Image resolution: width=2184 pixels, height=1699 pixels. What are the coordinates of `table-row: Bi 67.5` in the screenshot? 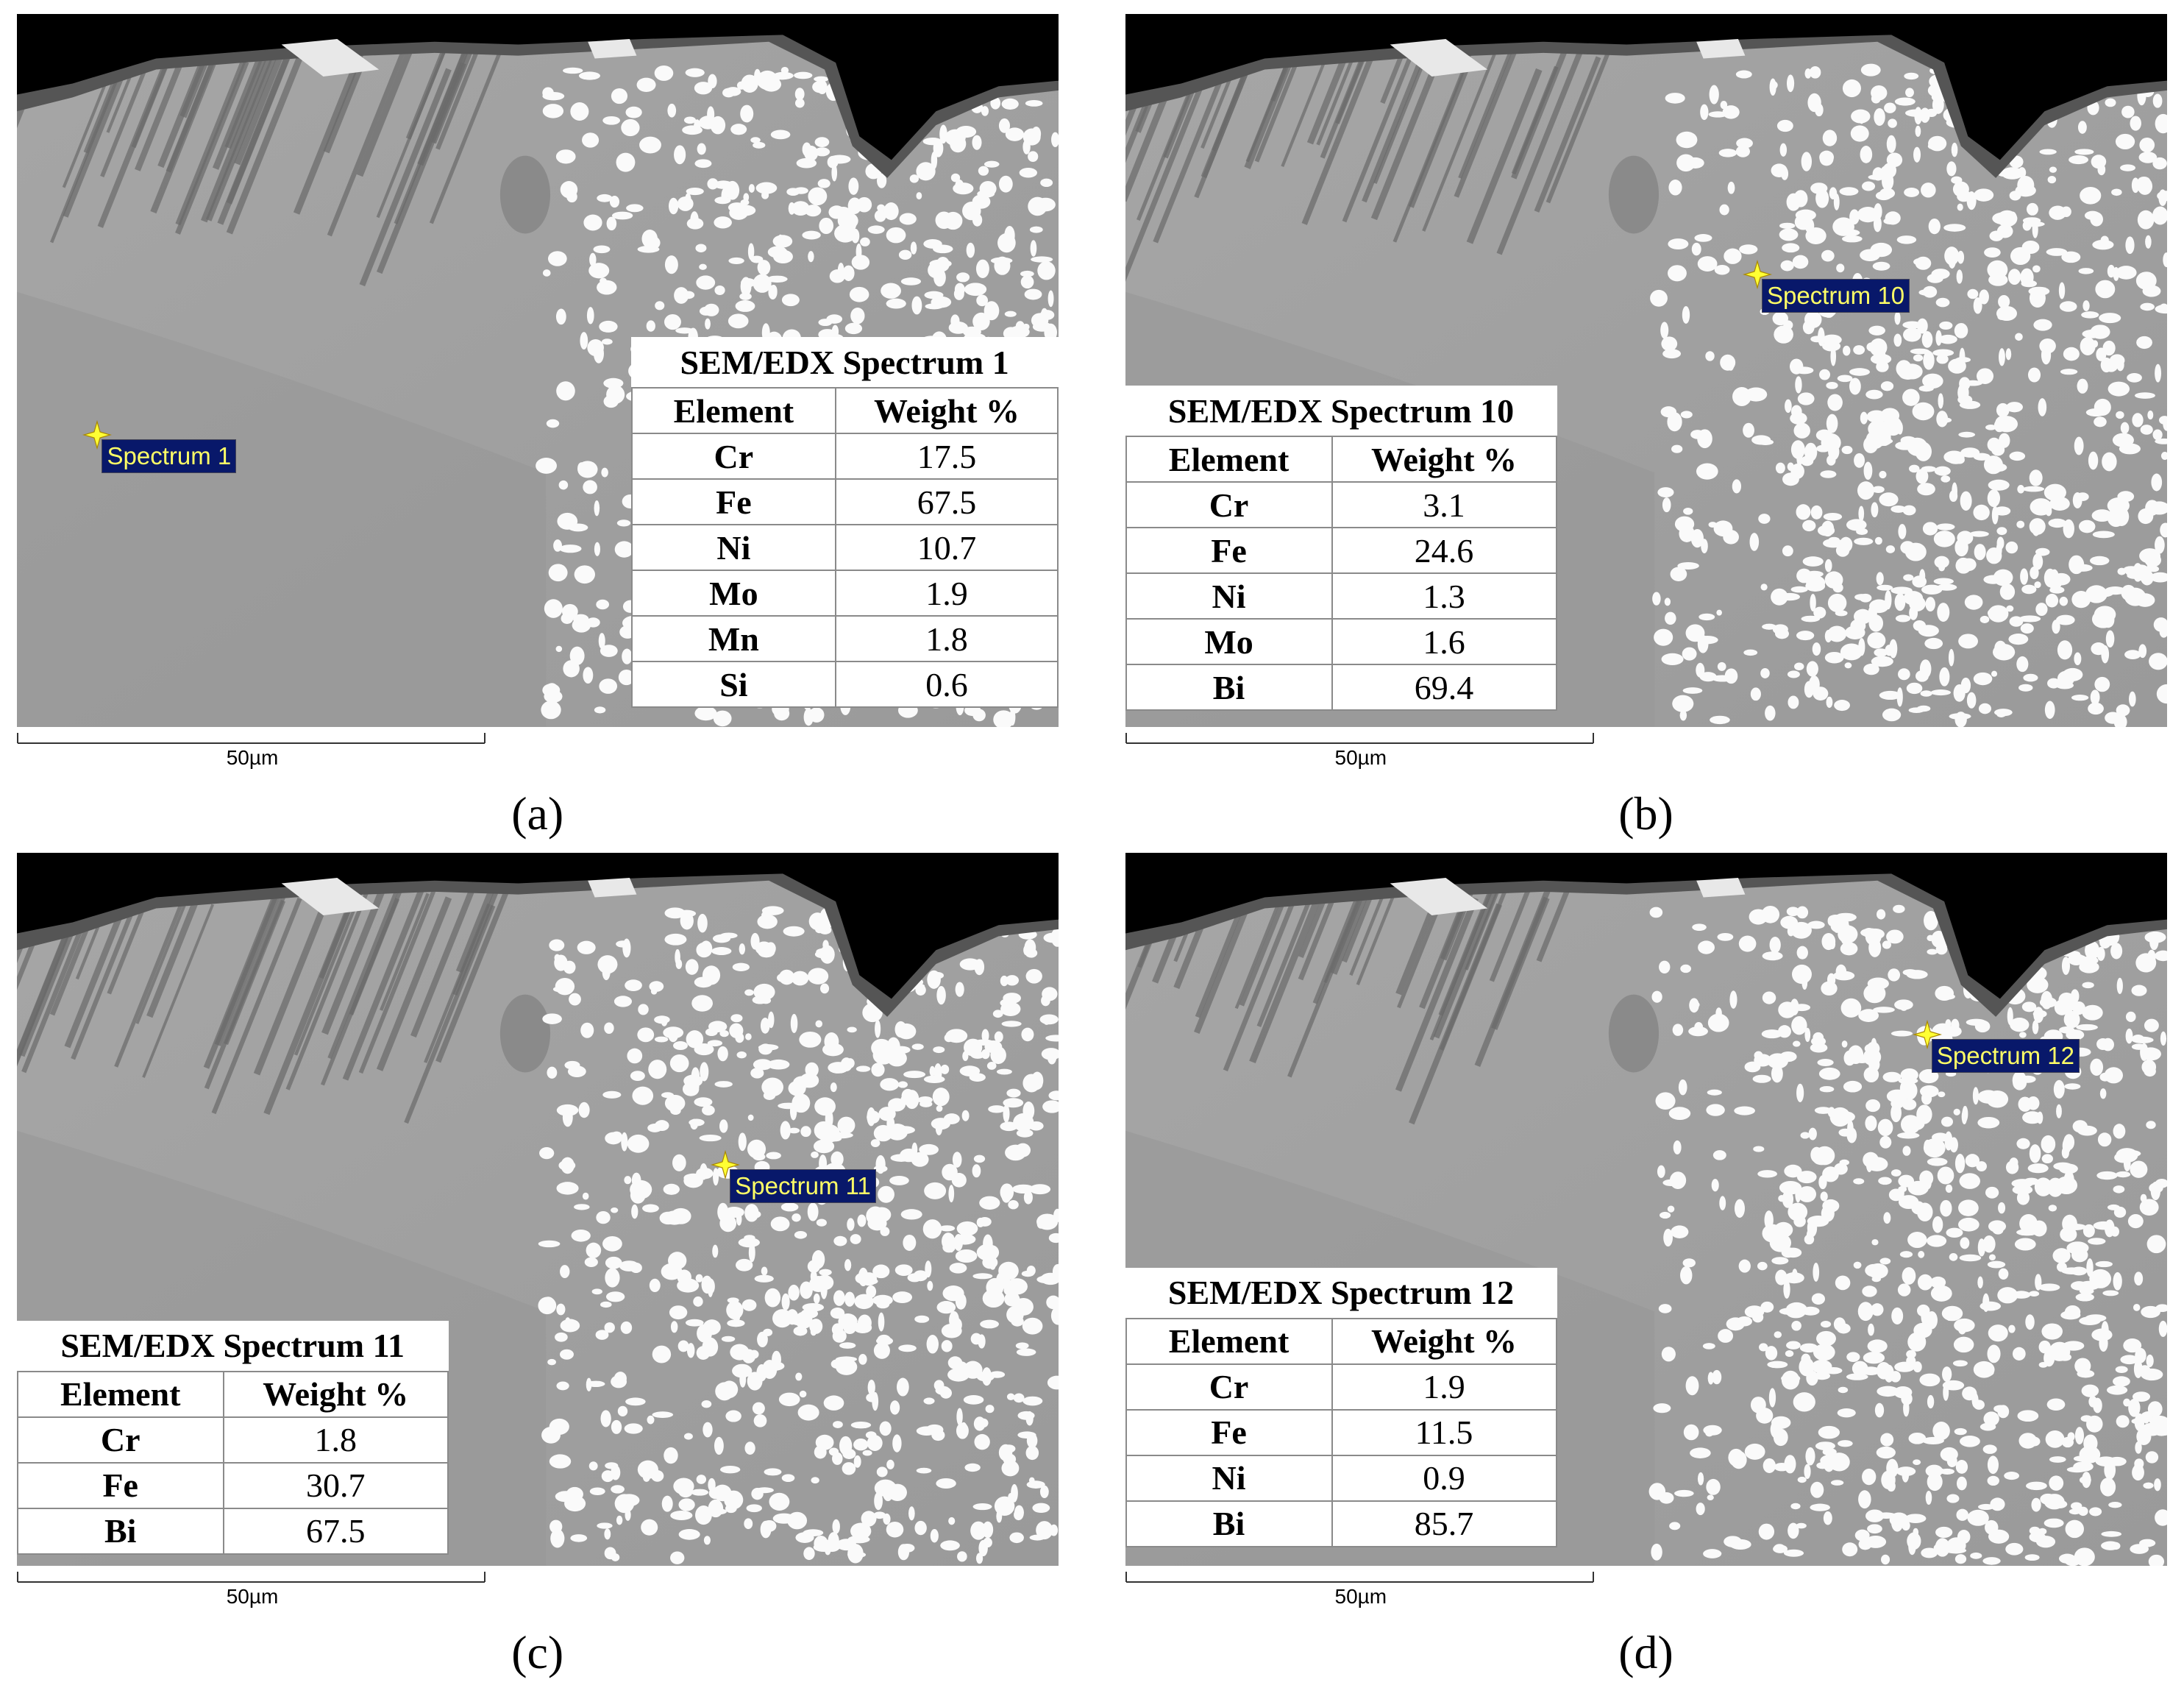 It's located at (233, 1531).